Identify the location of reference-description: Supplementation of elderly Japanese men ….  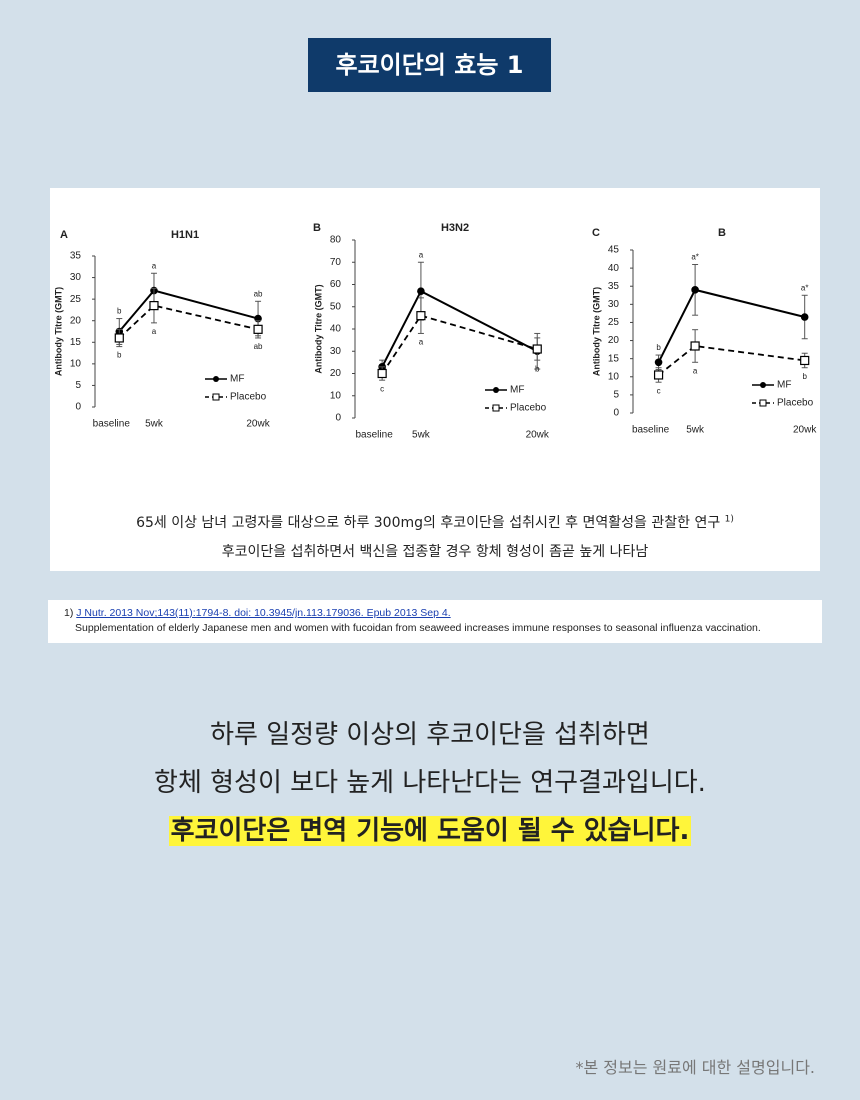
(418, 628).